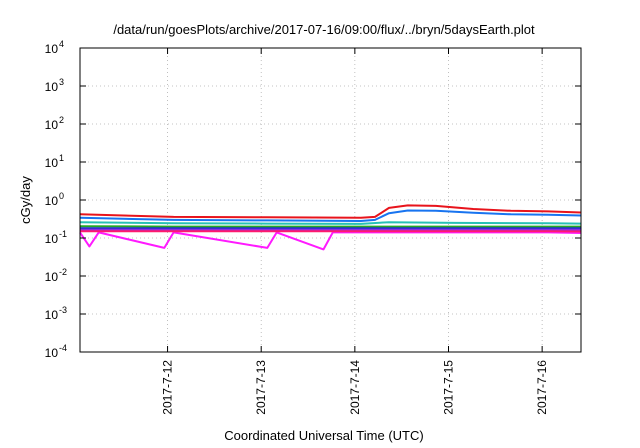 Image resolution: width=640 pixels, height=448 pixels. What do you see at coordinates (261, 387) in the screenshot?
I see `x-tick-label: 2017-7-13` at bounding box center [261, 387].